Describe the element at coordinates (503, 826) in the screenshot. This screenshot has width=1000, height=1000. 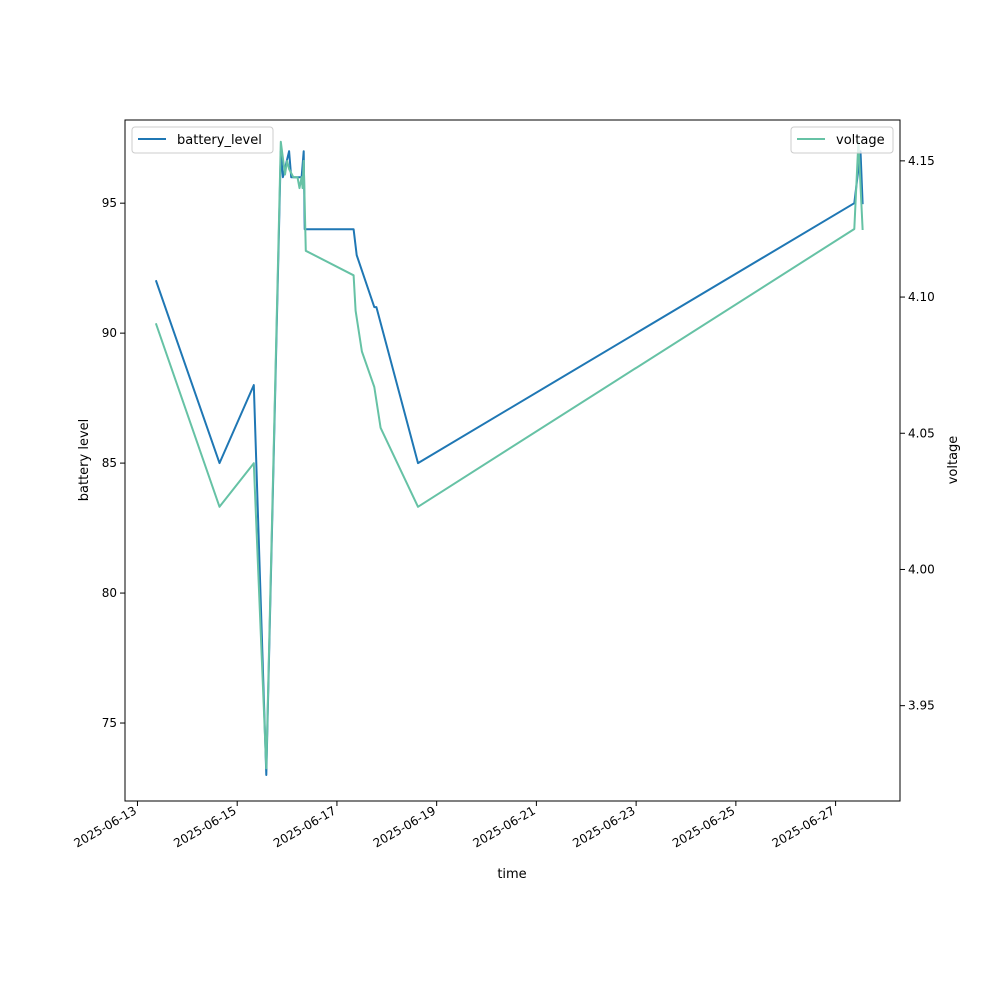
I see `x-tick-label: 2025-06-21` at that location.